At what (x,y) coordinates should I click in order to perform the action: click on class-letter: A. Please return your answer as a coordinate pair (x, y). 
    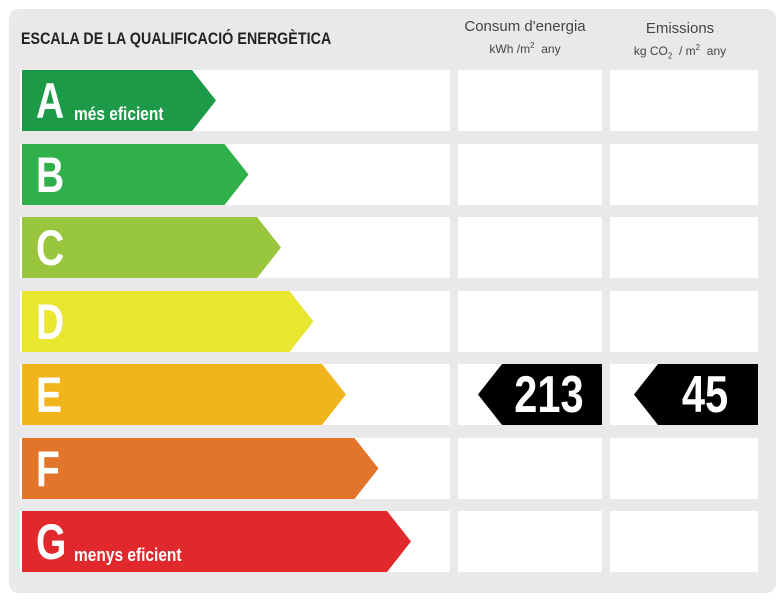
    Looking at the image, I should click on (50, 101).